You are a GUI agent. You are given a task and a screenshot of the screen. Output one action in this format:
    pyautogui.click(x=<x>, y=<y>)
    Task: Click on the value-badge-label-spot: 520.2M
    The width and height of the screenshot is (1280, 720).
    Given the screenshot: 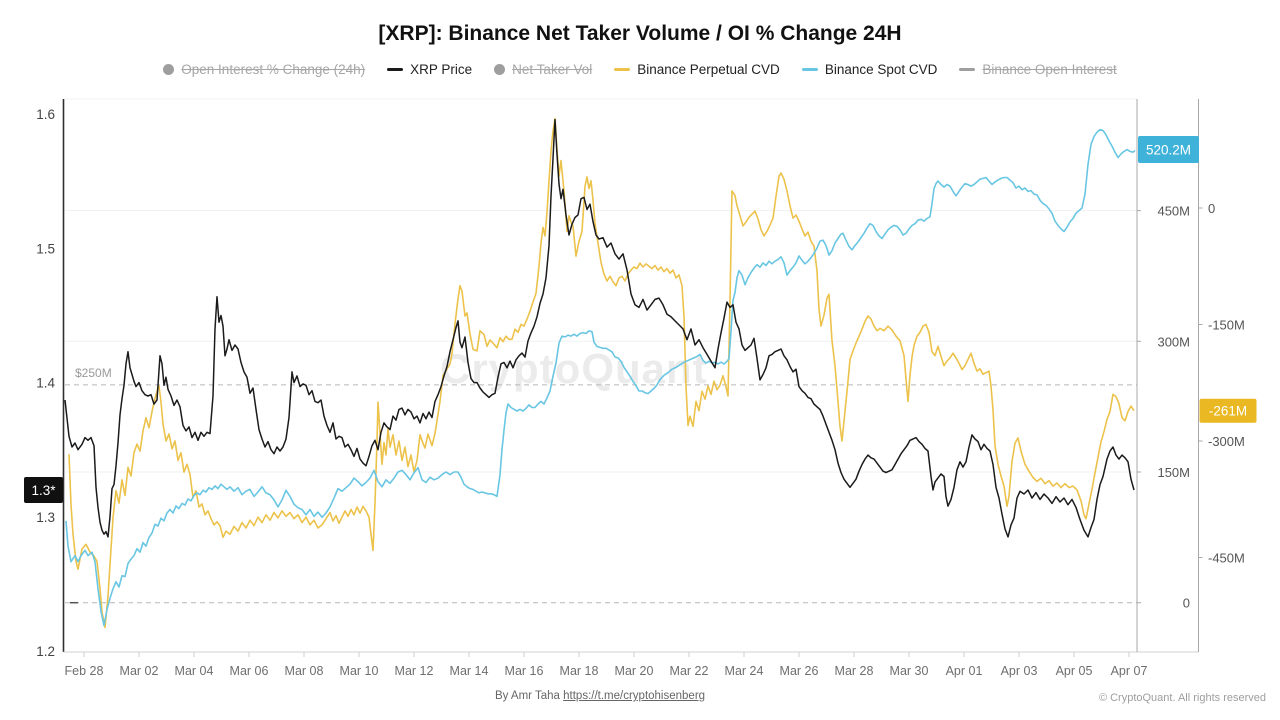 What is the action you would take?
    pyautogui.click(x=1168, y=149)
    